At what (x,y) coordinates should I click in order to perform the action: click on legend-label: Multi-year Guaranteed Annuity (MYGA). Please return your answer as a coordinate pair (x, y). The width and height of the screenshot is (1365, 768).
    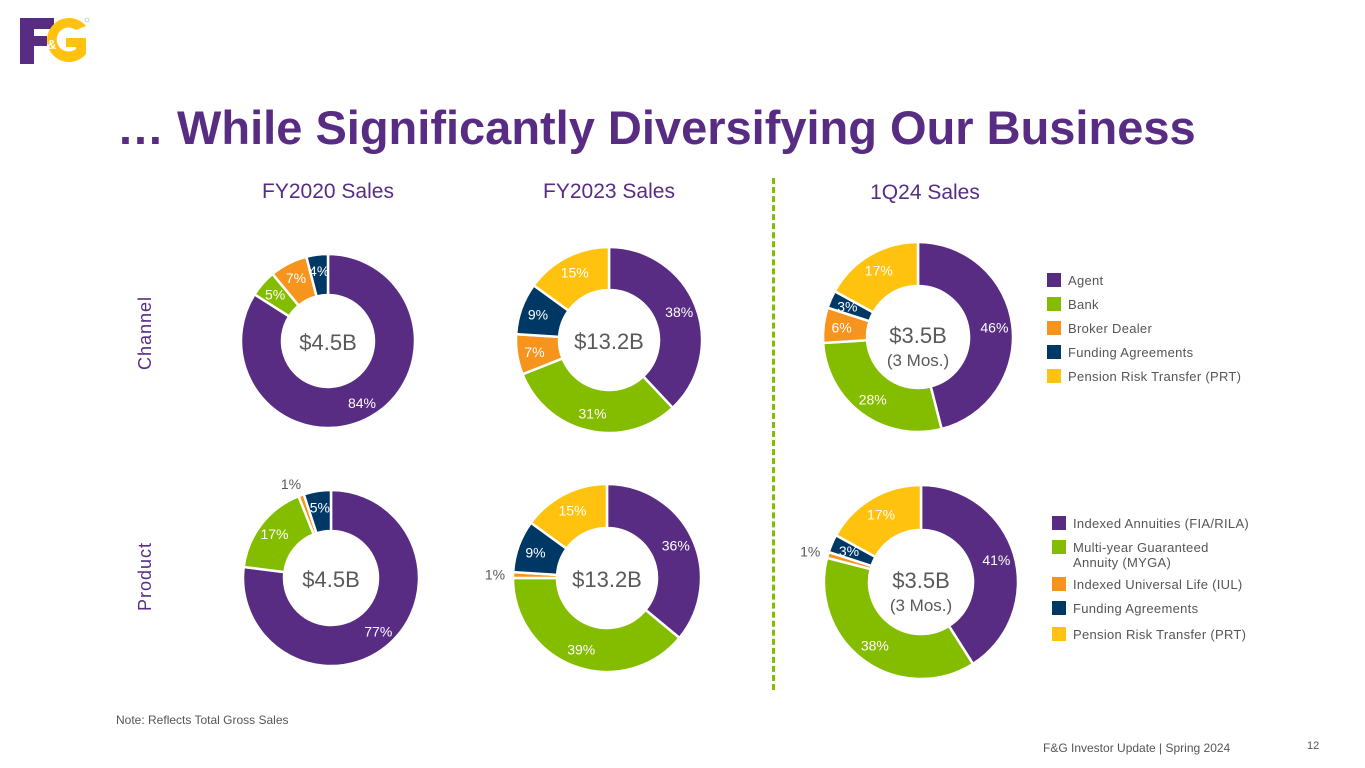
    Looking at the image, I should click on (1141, 555).